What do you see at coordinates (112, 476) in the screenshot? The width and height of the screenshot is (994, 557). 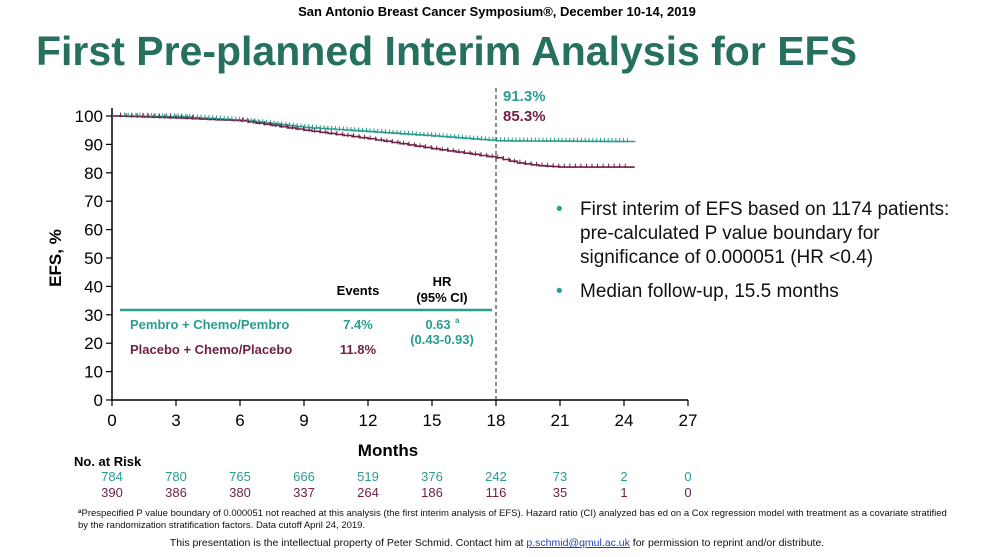 I see `at-risk-pembro: 784` at bounding box center [112, 476].